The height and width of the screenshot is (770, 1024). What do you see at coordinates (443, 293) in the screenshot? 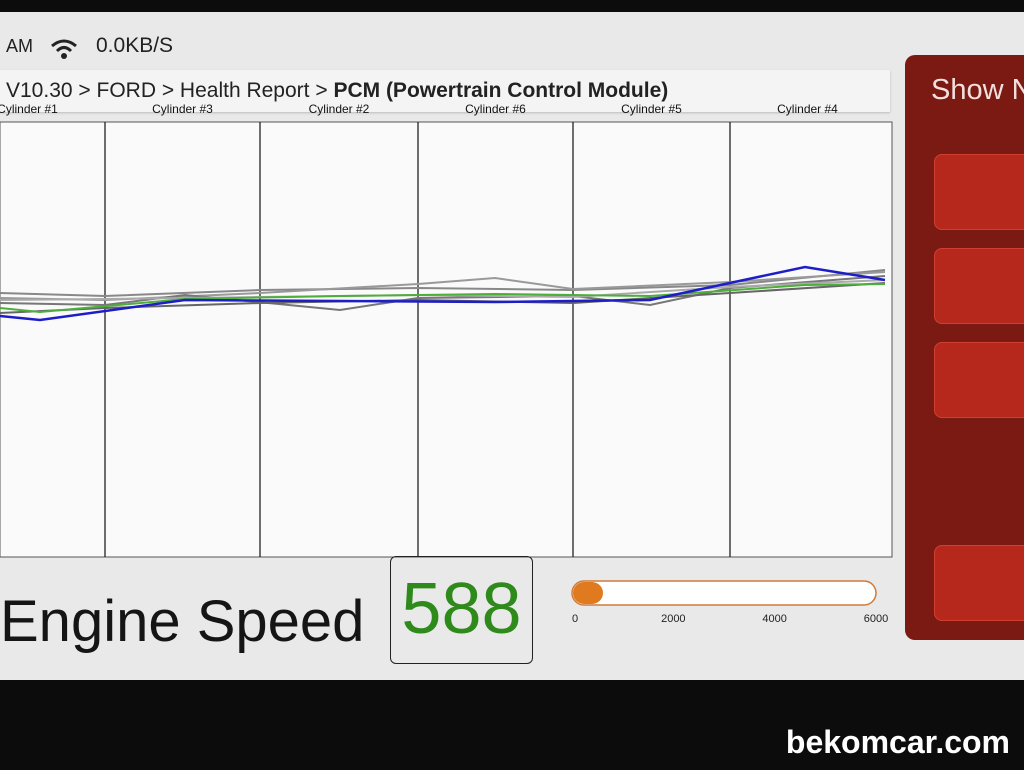
I see `traces` at bounding box center [443, 293].